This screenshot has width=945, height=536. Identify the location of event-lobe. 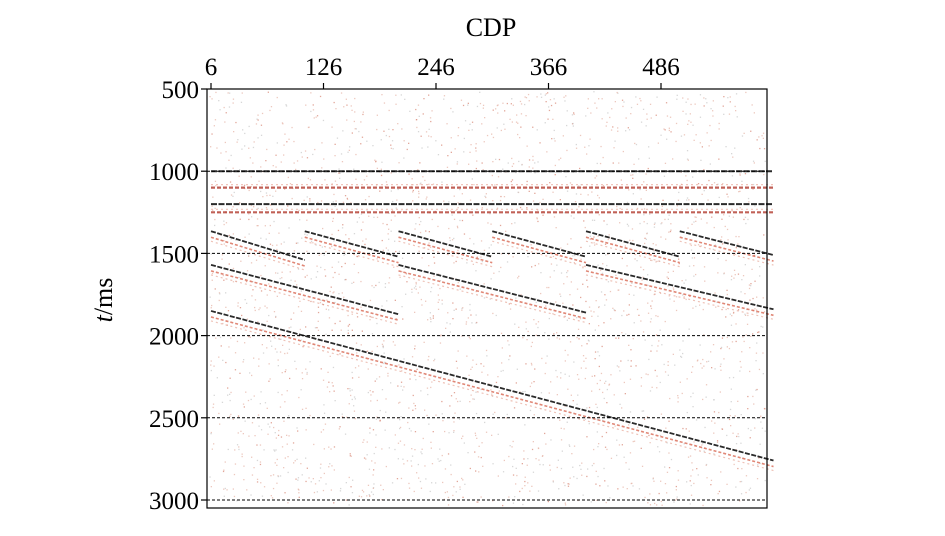
(679, 293).